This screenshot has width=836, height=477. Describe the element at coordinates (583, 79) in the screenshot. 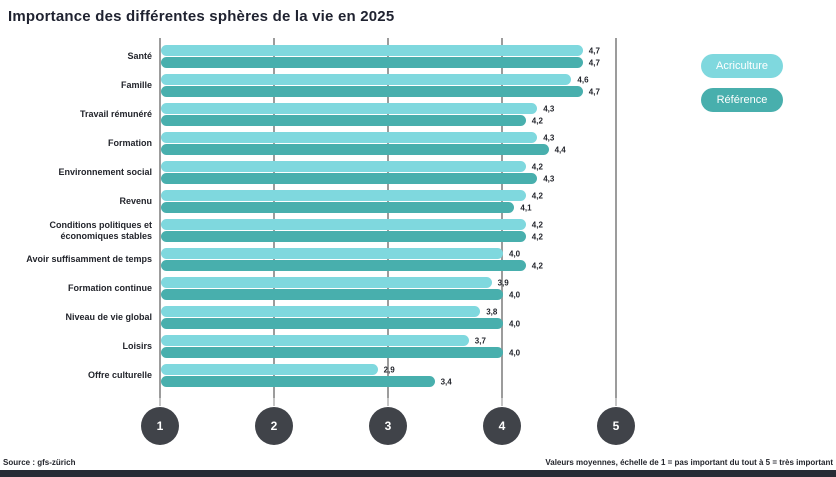

I see `bar-value: 4,6` at that location.